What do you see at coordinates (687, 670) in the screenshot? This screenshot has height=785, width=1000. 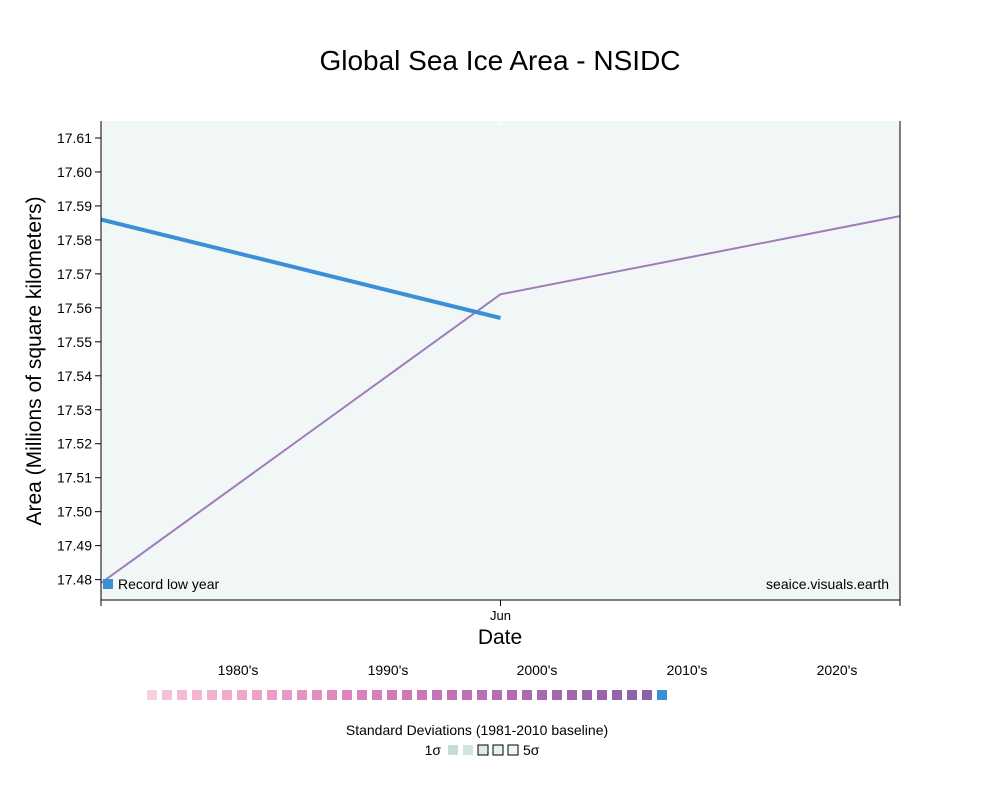 I see `decade-label: 2010's` at bounding box center [687, 670].